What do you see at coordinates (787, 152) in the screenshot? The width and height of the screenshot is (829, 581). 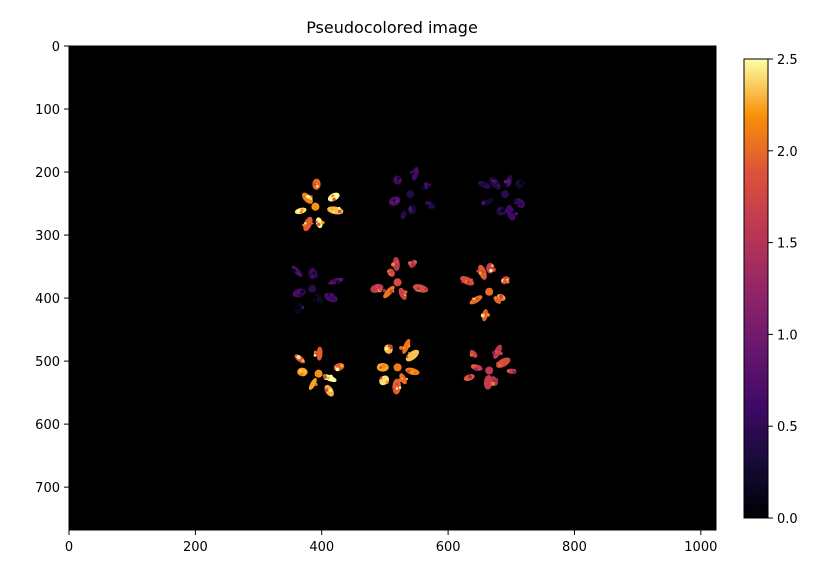 I see `colorbar-tick-label: 2.0` at bounding box center [787, 152].